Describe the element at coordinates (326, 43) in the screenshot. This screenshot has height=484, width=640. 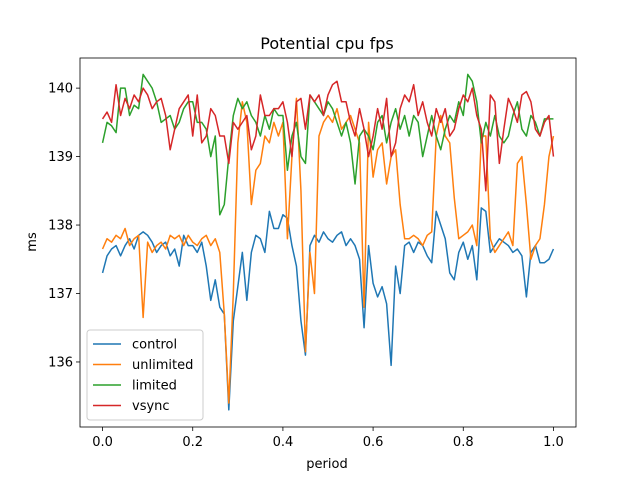
I see `chart-title: Potential cpu fps` at that location.